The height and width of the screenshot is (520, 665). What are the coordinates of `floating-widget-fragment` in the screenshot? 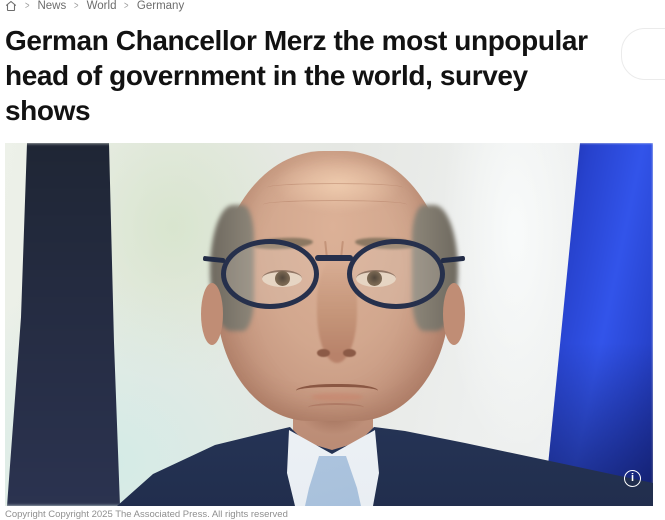 It's located at (643, 54).